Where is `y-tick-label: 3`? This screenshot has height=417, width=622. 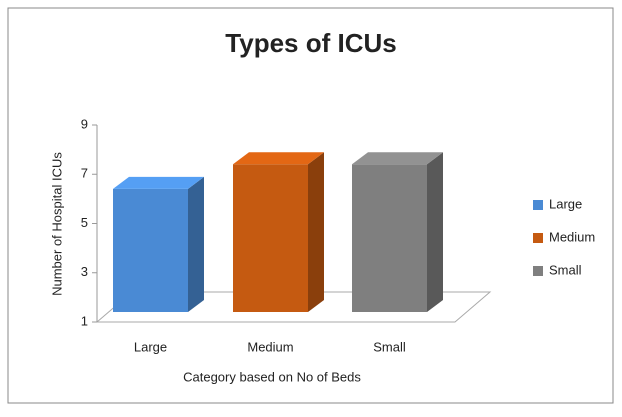 y-tick-label: 3 is located at coordinates (84, 271).